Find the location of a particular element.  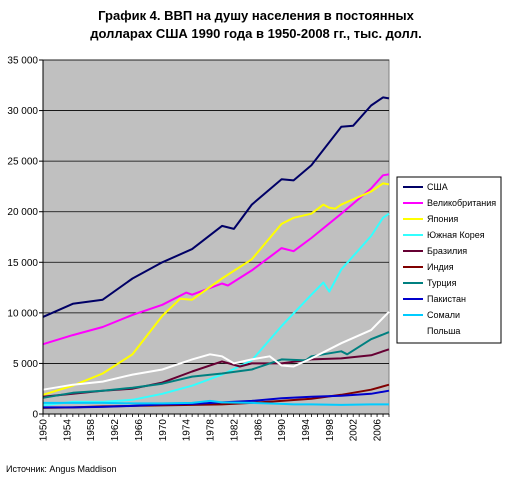

y-tick-label: 0 is located at coordinates (35, 415).